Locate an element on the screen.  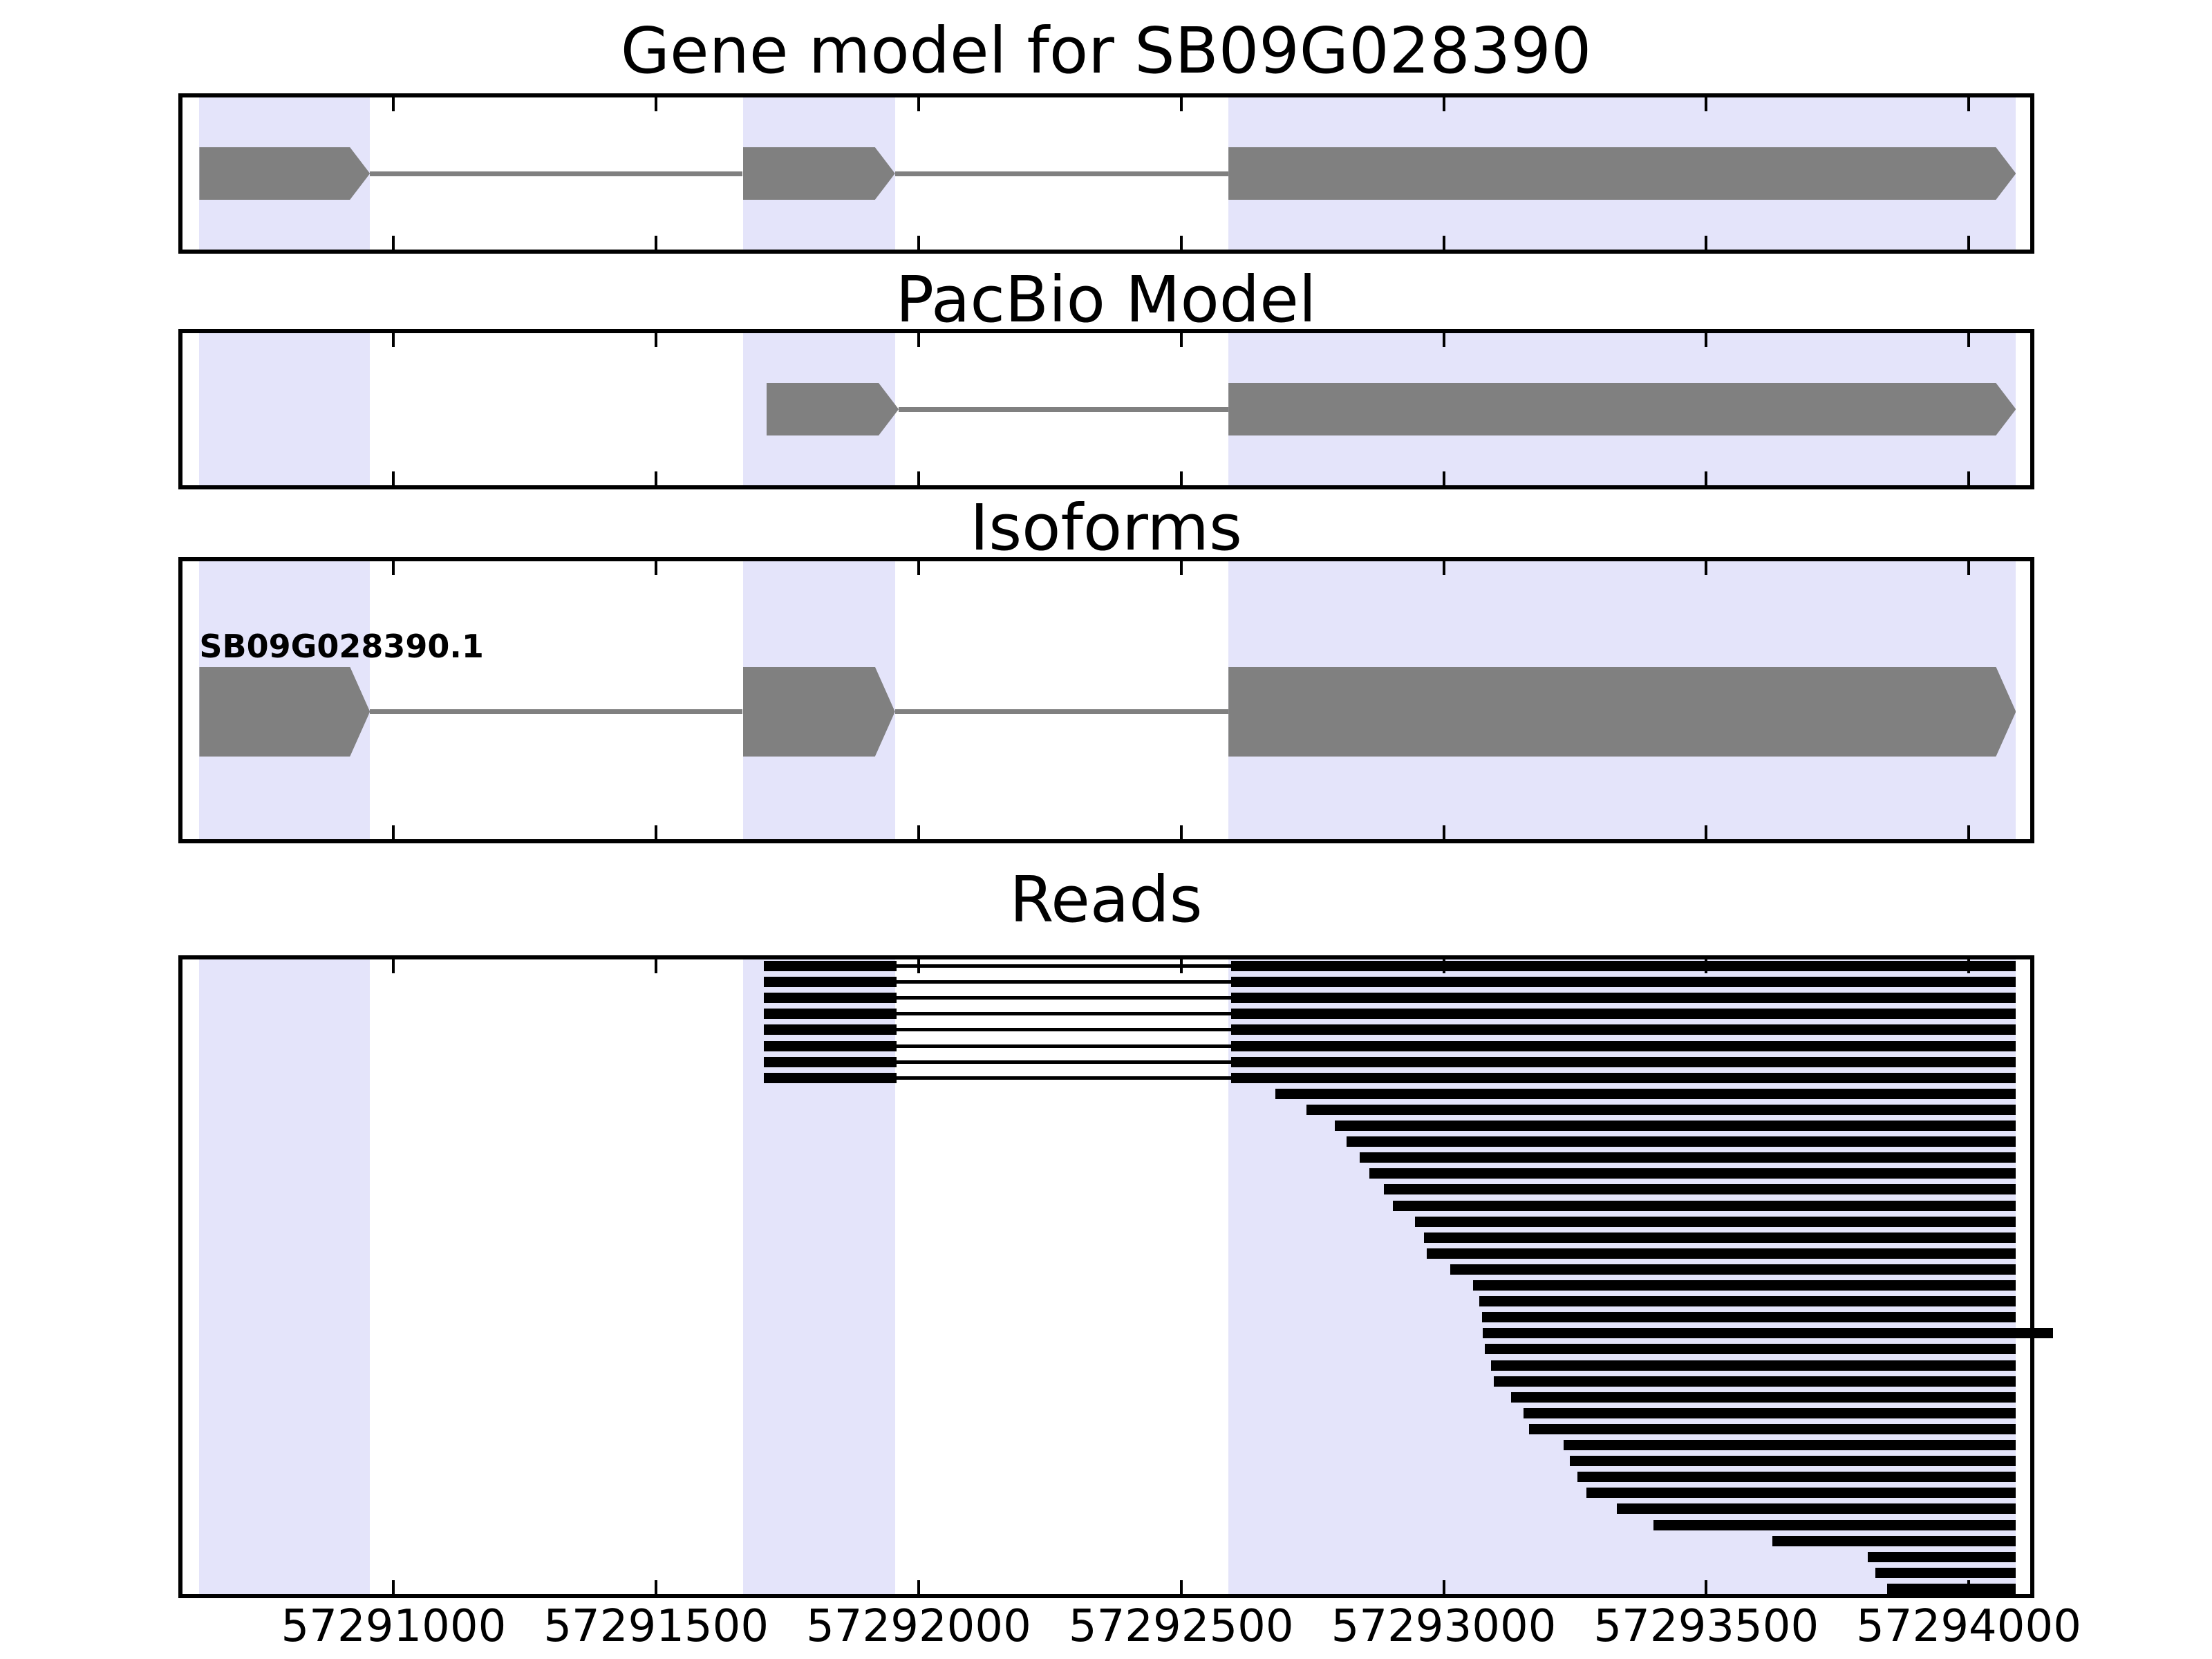
x-axis-tick-label: 57293500 is located at coordinates (1706, 1626).